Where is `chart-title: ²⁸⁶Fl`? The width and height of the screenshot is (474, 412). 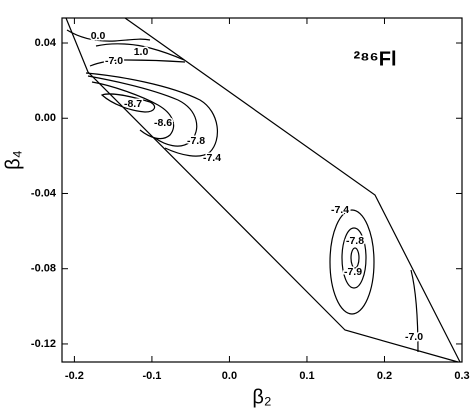
chart-title: ²⁸⁶Fl is located at coordinates (374, 59).